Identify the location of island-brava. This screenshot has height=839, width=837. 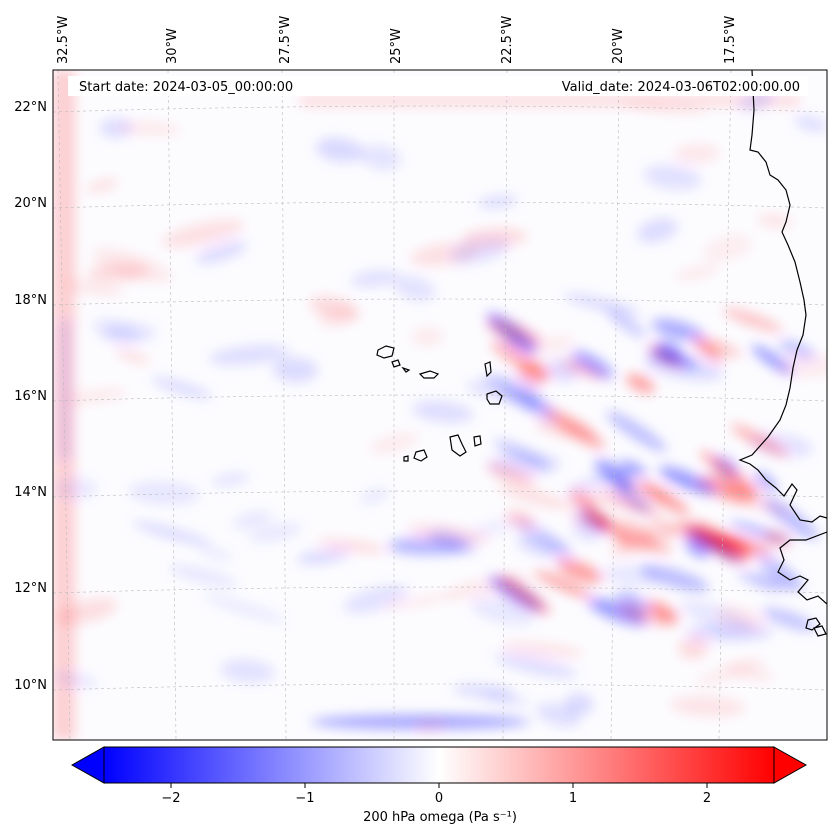
(406, 458).